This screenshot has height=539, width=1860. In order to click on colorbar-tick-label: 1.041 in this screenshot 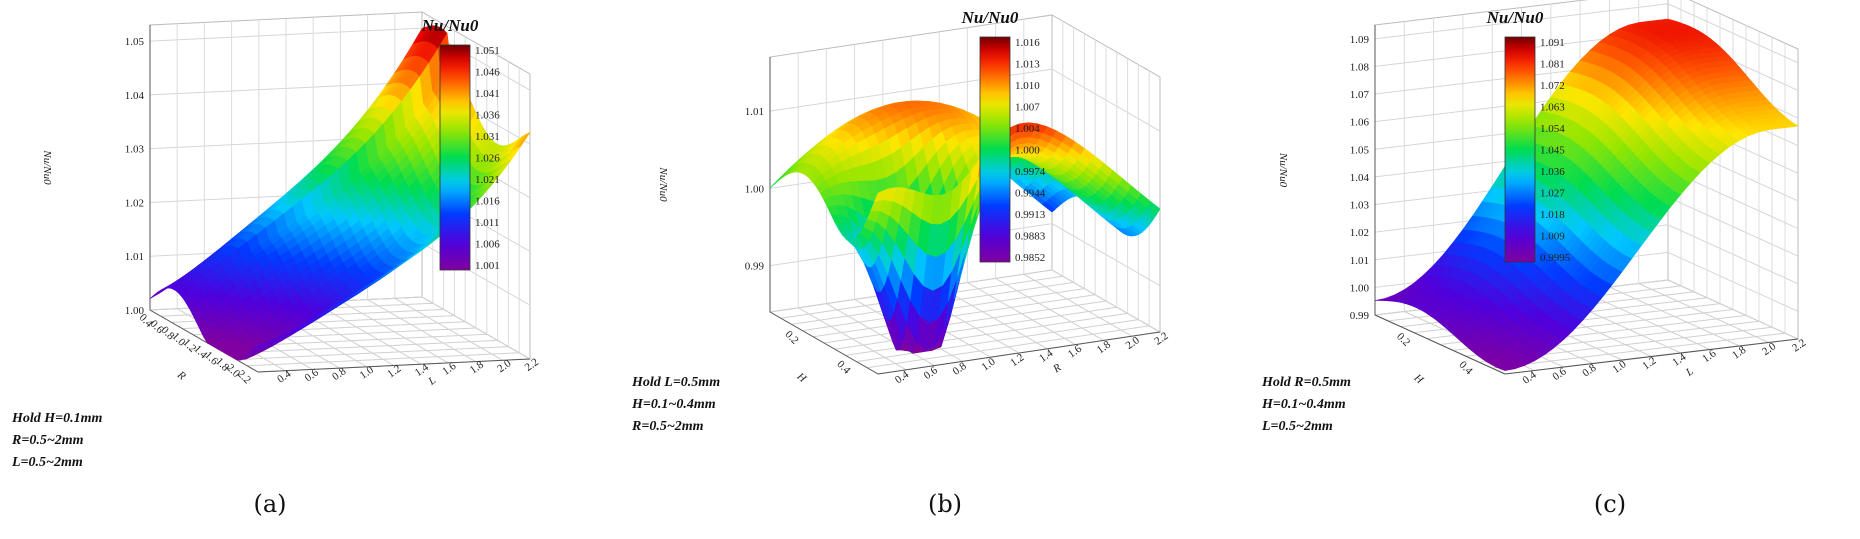, I will do `click(487, 94)`.